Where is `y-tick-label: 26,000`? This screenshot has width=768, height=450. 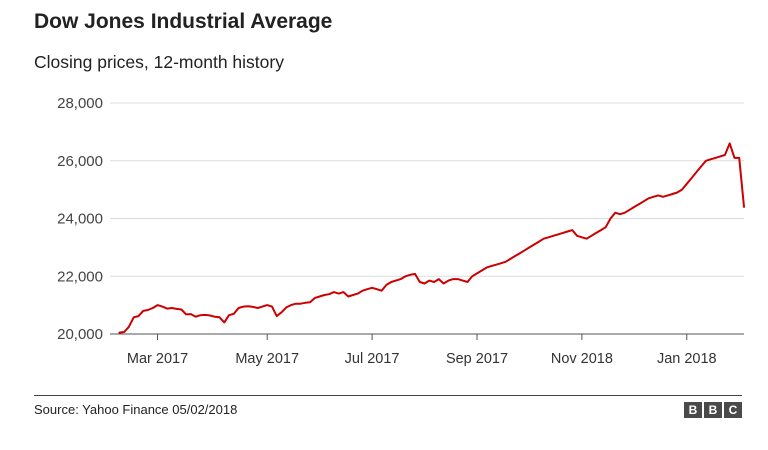
y-tick-label: 26,000 is located at coordinates (80, 161).